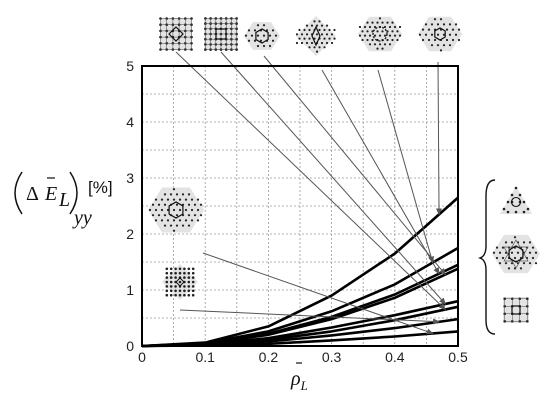 The image size is (550, 410). Describe the element at coordinates (262, 36) in the screenshot. I see `hexagon-ring-icon` at that location.